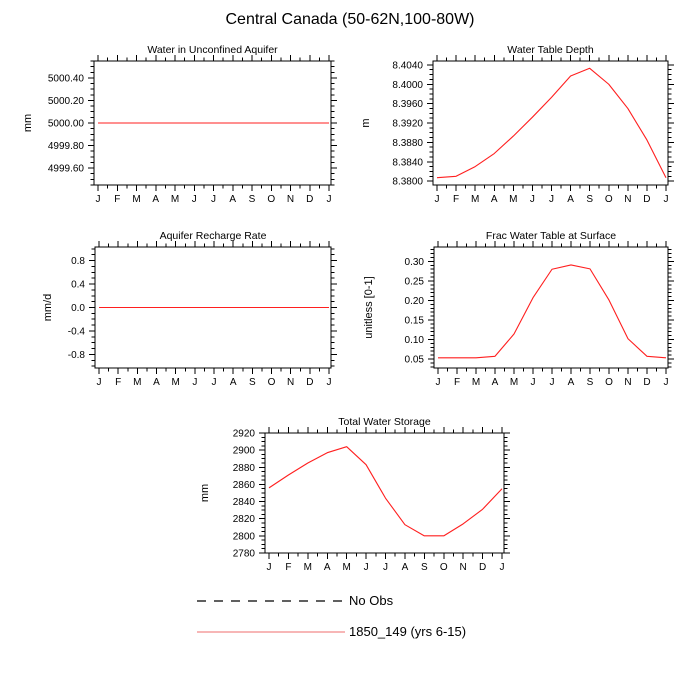  Describe the element at coordinates (551, 236) in the screenshot. I see `chart-title: Frac Water Table at Surface` at that location.